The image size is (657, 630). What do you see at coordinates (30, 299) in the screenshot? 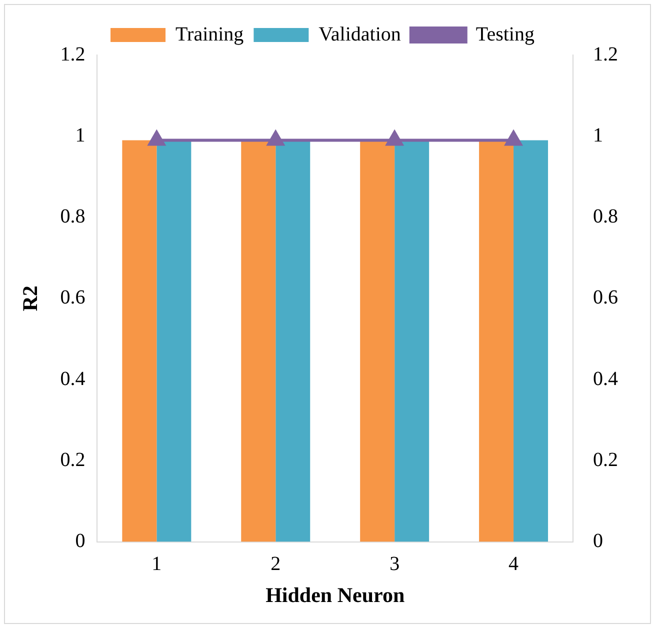
I see `y-axis-title: R2` at bounding box center [30, 299].